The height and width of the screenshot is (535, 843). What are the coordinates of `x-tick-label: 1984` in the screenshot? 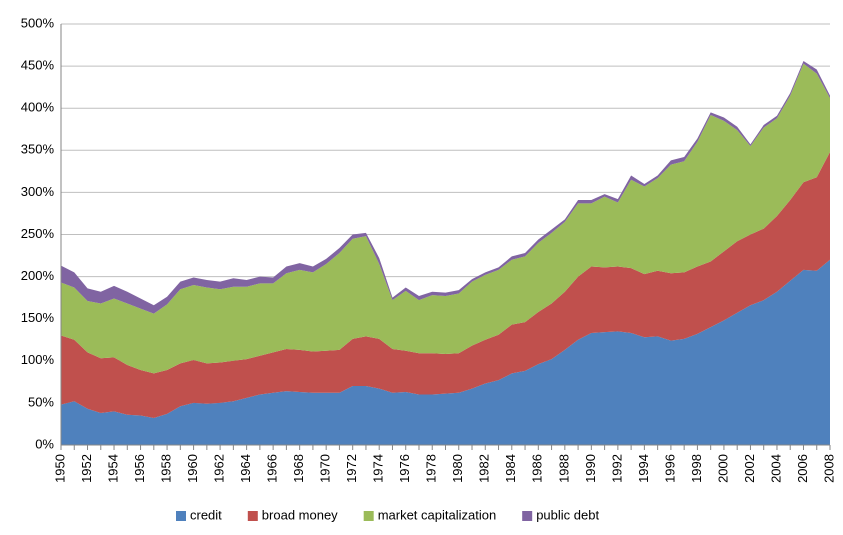 It's located at (510, 468).